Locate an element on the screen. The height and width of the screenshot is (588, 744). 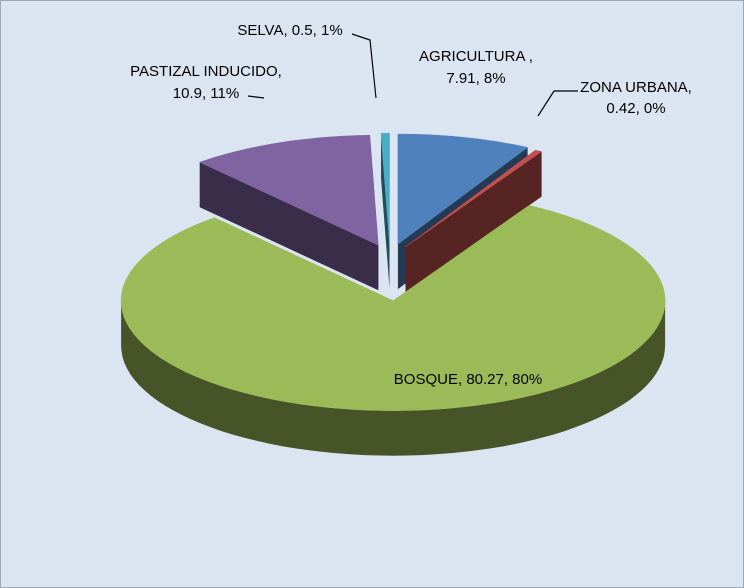
data-label: SELVA, 0.5, 1% is located at coordinates (289, 30).